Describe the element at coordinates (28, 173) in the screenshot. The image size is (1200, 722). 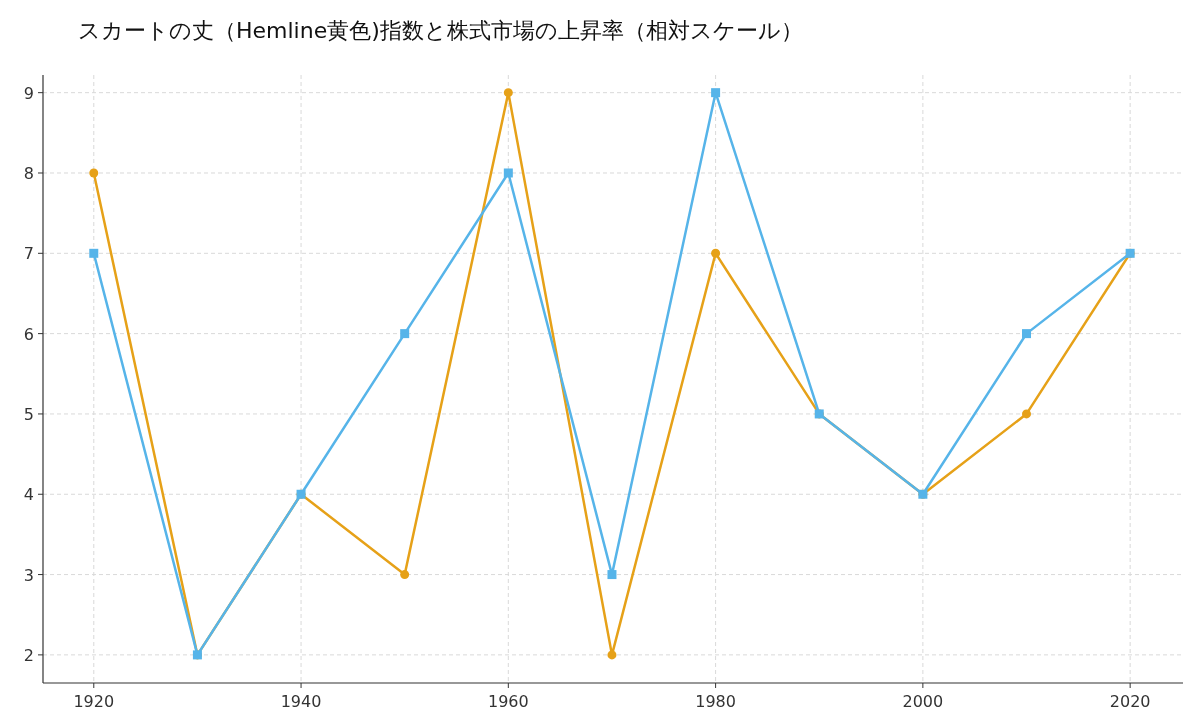
I see `y-tick-label: 8` at that location.